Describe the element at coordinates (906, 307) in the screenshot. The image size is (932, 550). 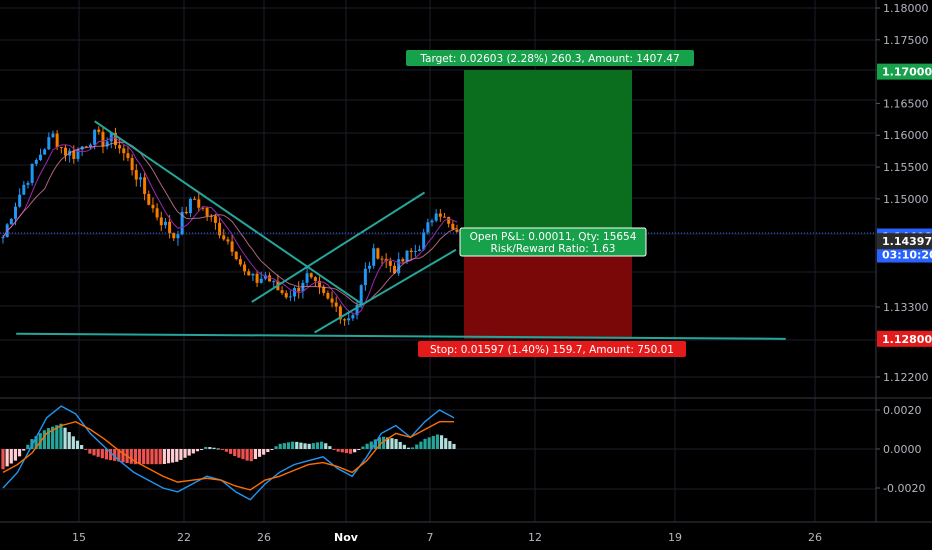
I see `price-tick-label: 1.13300` at that location.